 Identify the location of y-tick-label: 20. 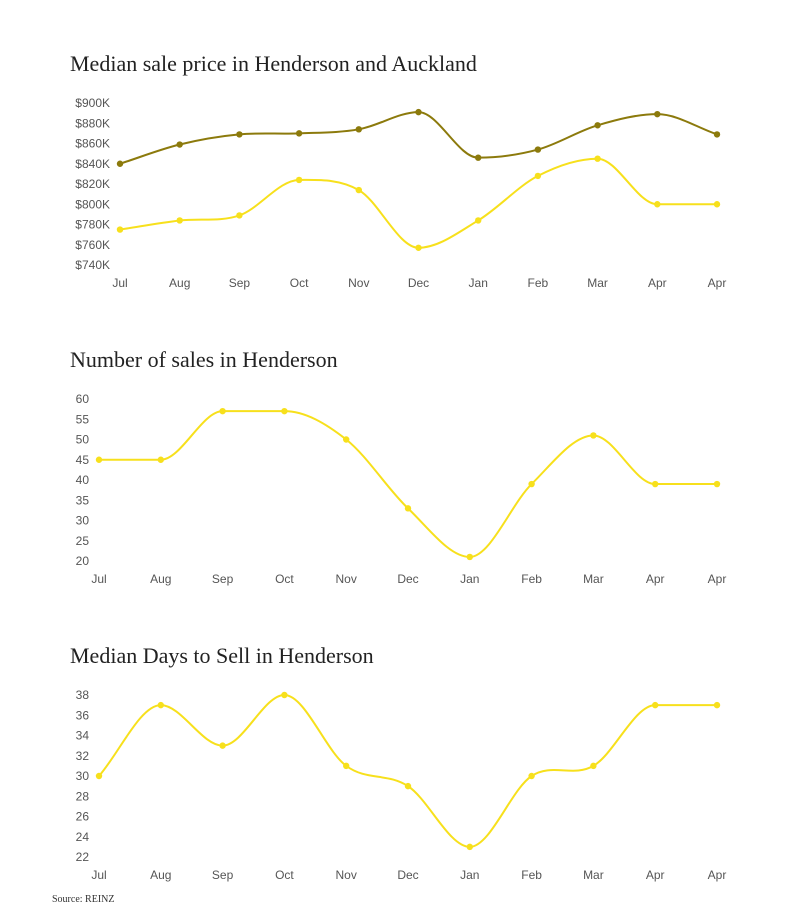
(83, 561).